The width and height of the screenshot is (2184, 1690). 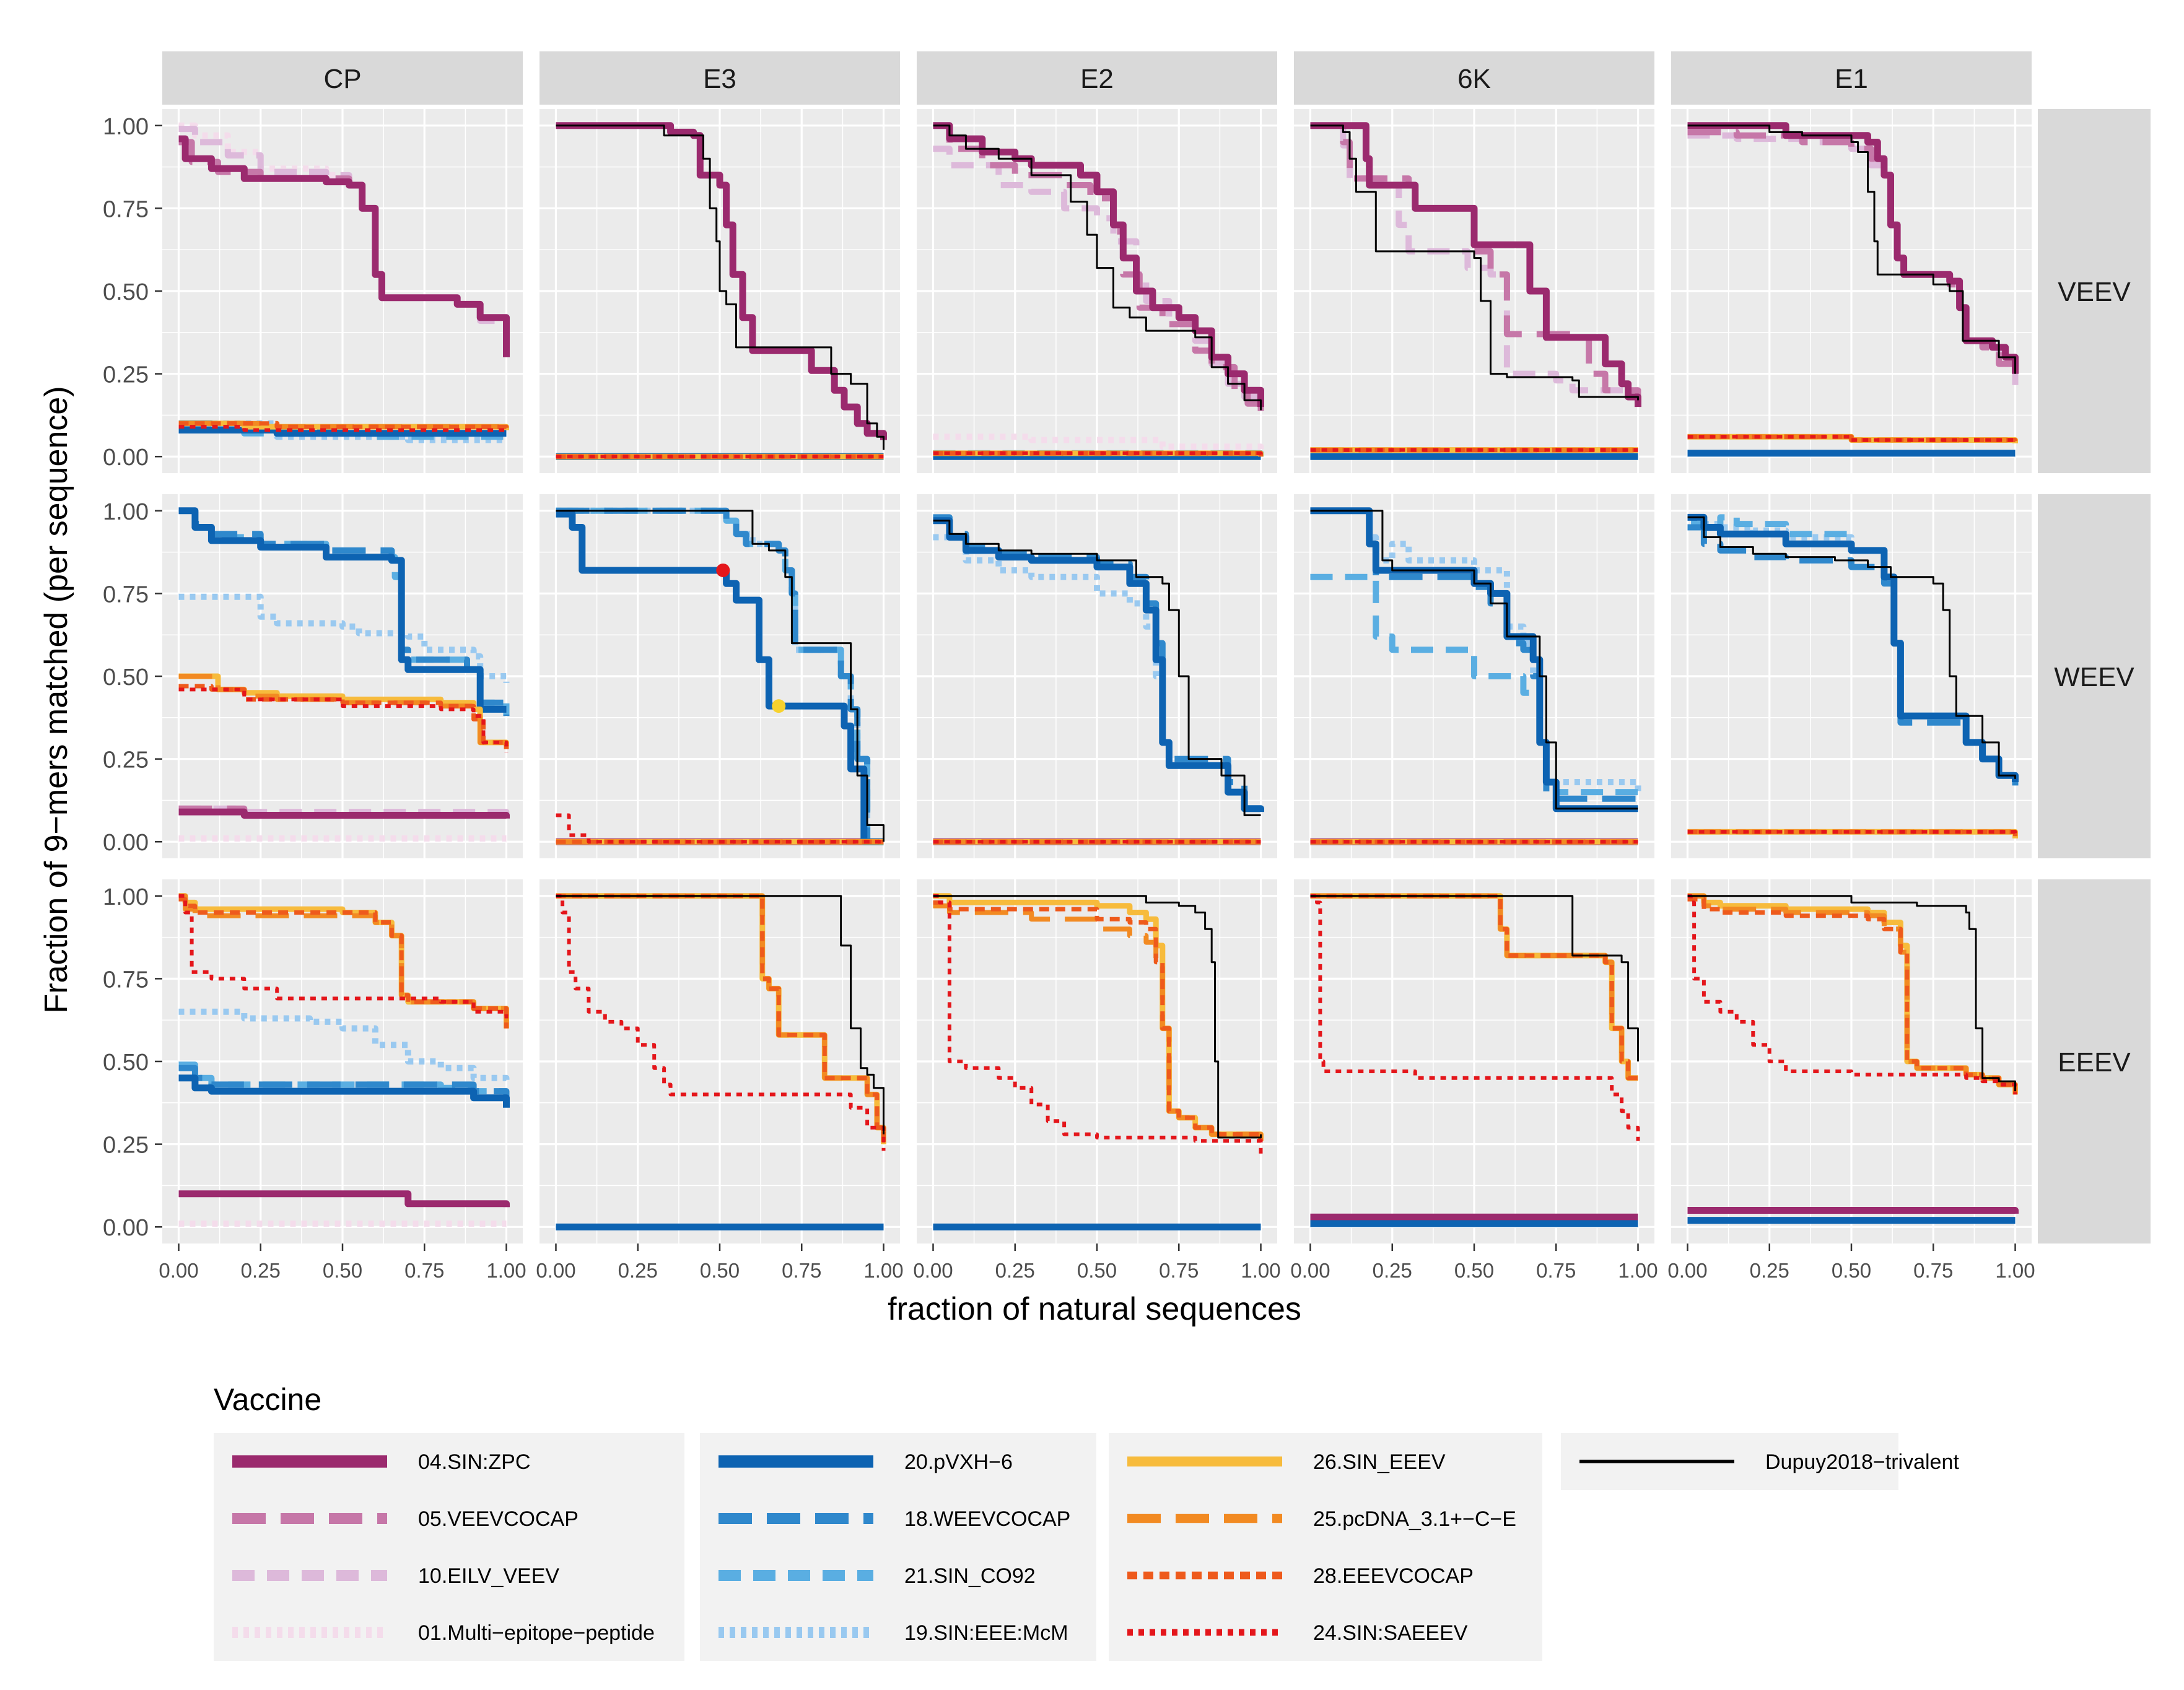 I want to click on panel-eeev-6k, so click(x=1474, y=1061).